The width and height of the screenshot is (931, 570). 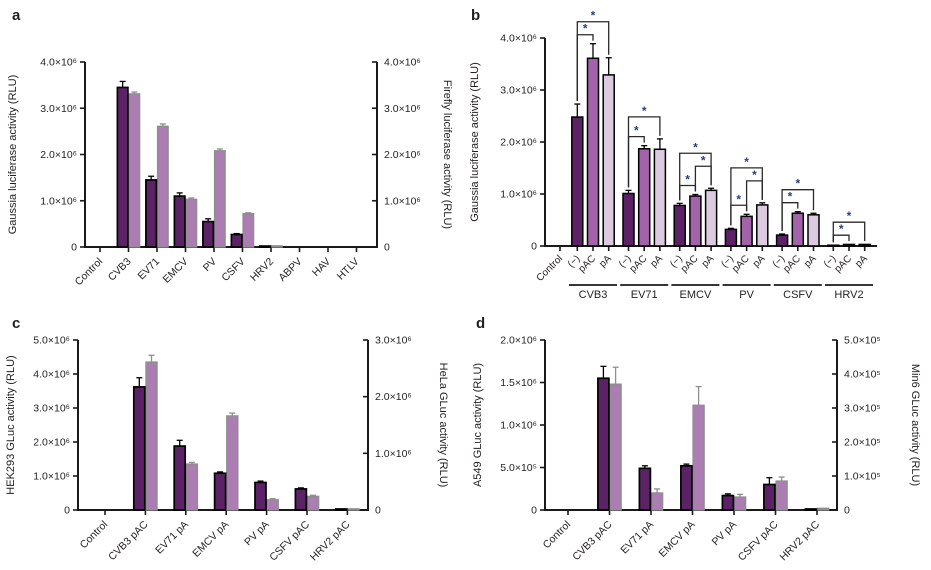 What do you see at coordinates (696, 295) in the screenshot?
I see `group-label: EMCV` at bounding box center [696, 295].